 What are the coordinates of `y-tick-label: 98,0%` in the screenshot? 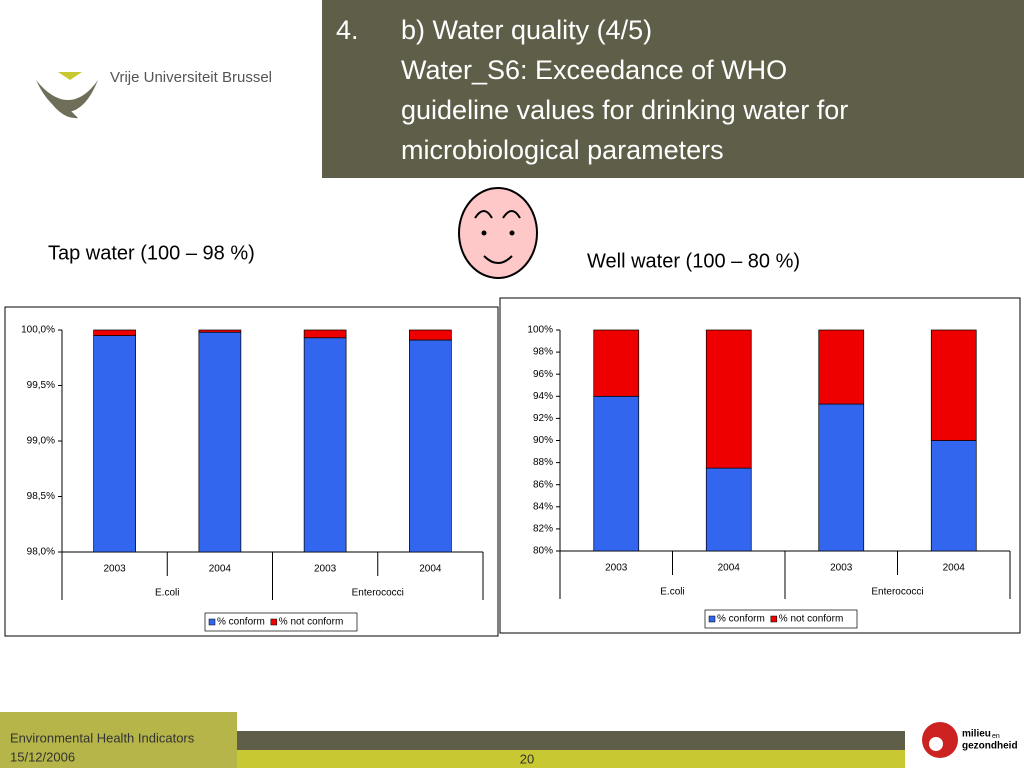 It's located at (41, 552).